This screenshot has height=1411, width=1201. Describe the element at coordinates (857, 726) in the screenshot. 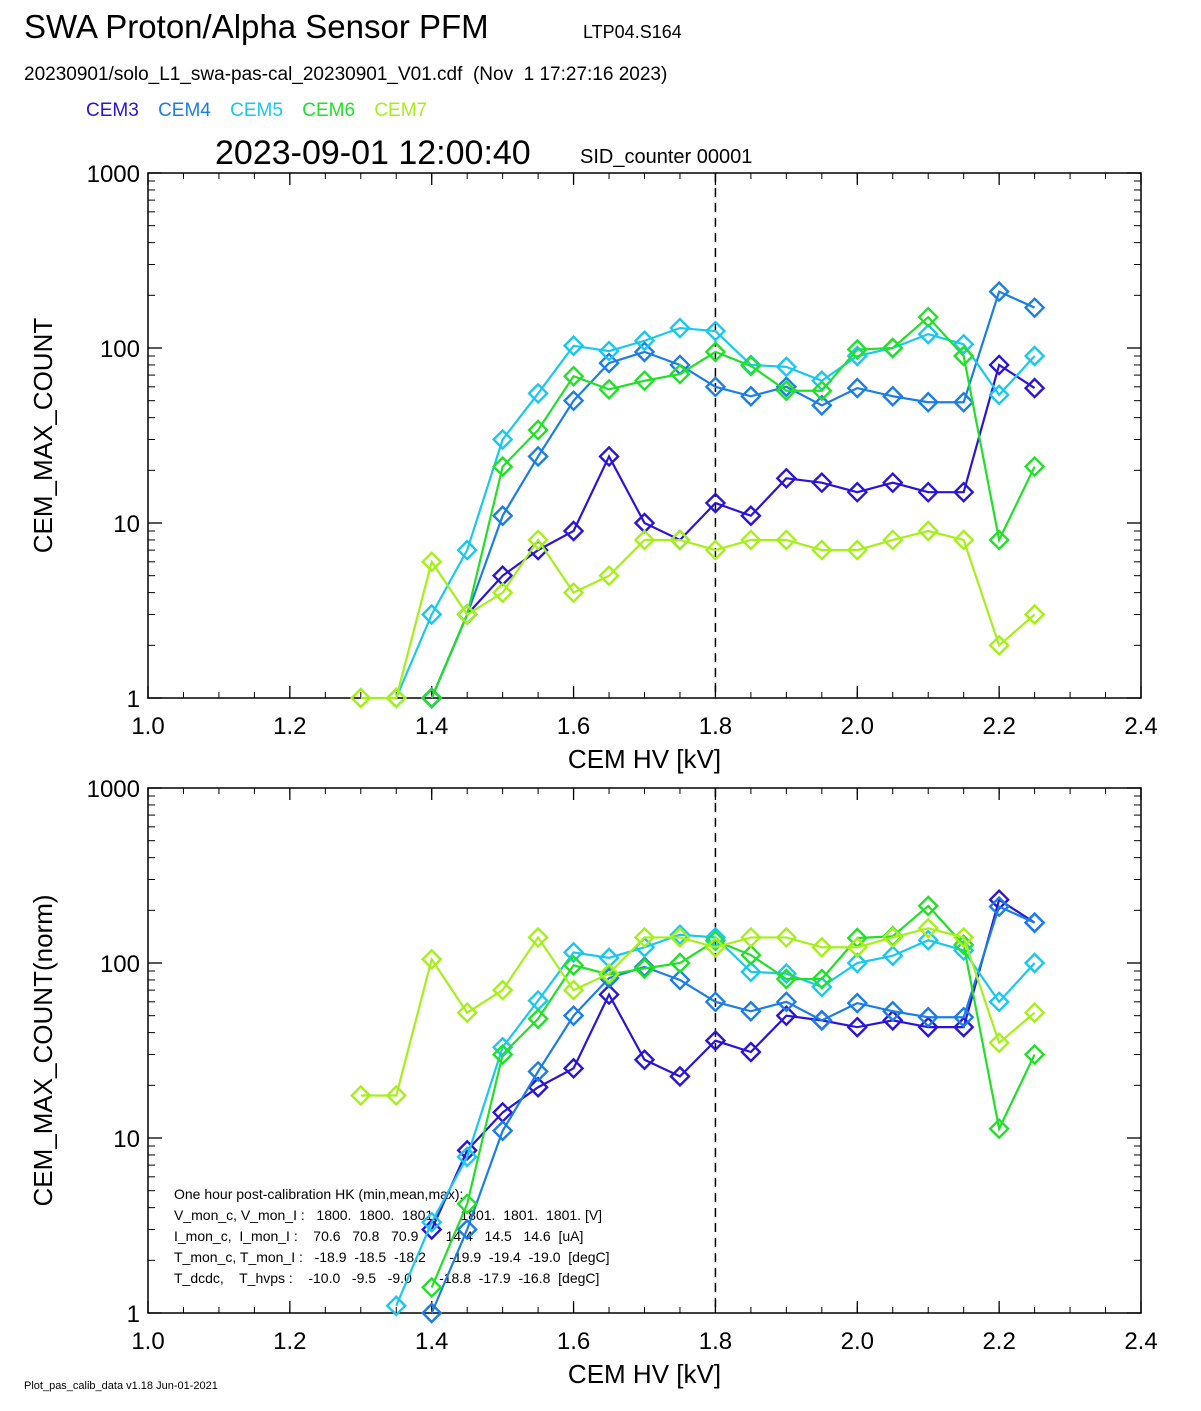

I see `panel1-x-tick-label: 2.0` at that location.